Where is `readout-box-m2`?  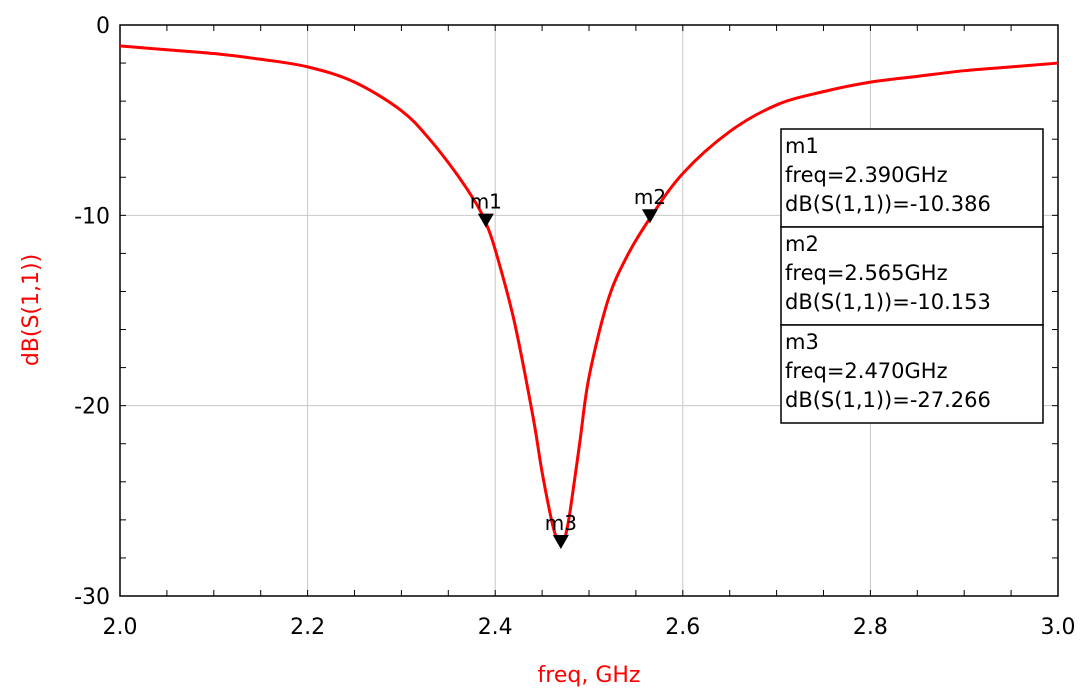
readout-box-m2 is located at coordinates (912, 276).